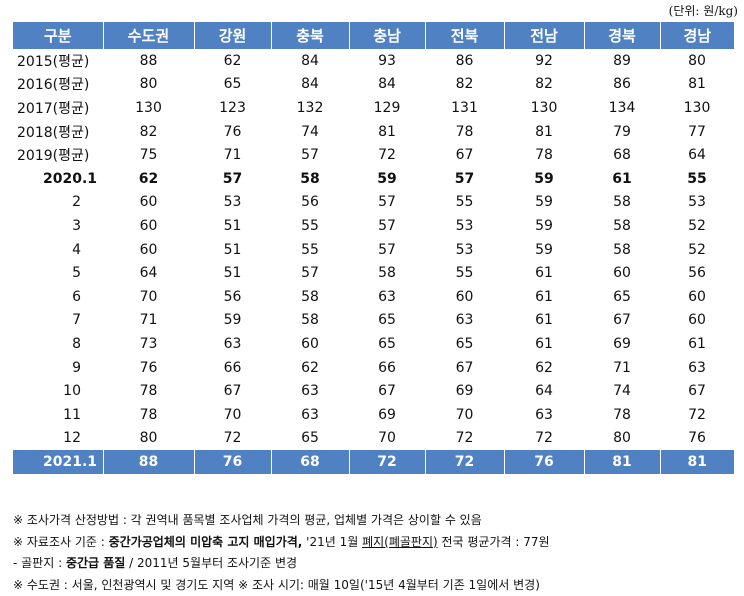 This screenshot has width=744, height=596. Describe the element at coordinates (58, 344) in the screenshot. I see `row-label: 8` at that location.